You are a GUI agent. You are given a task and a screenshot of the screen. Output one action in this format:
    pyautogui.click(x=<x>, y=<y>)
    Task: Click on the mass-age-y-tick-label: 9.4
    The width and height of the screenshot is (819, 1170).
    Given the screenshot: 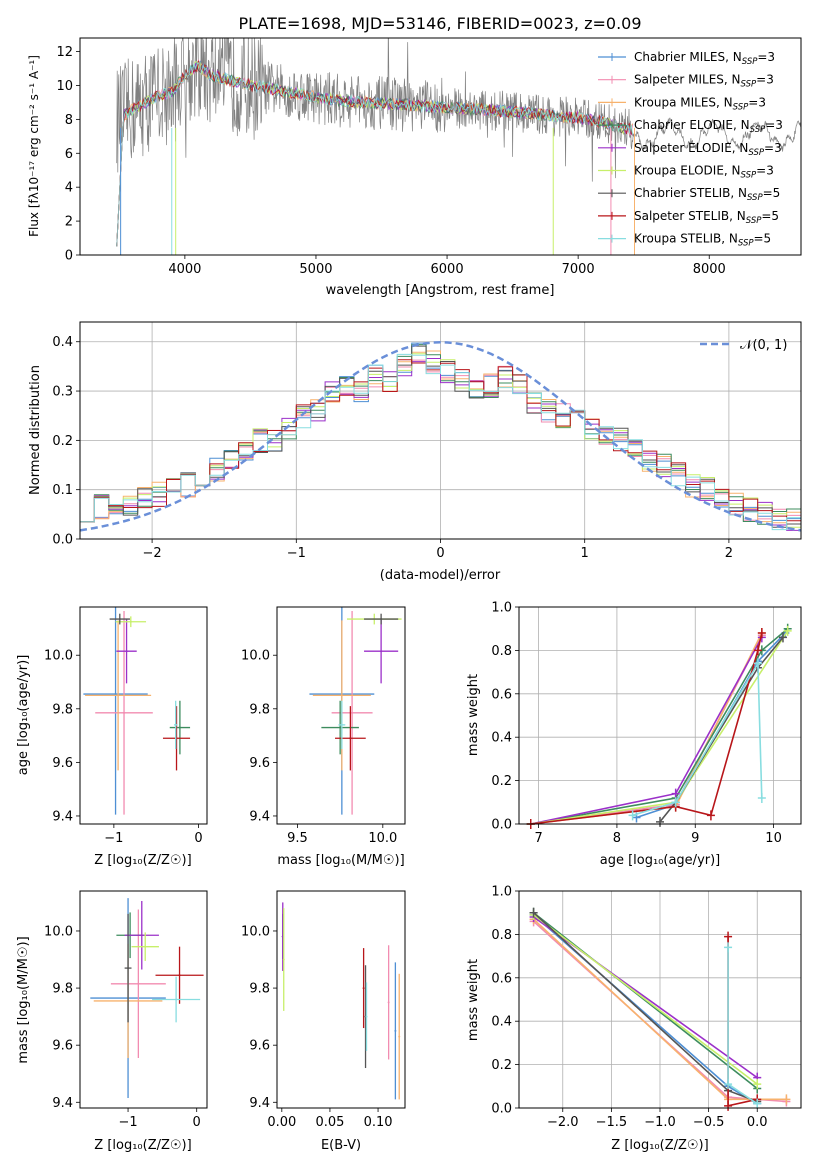 What is the action you would take?
    pyautogui.click(x=259, y=816)
    